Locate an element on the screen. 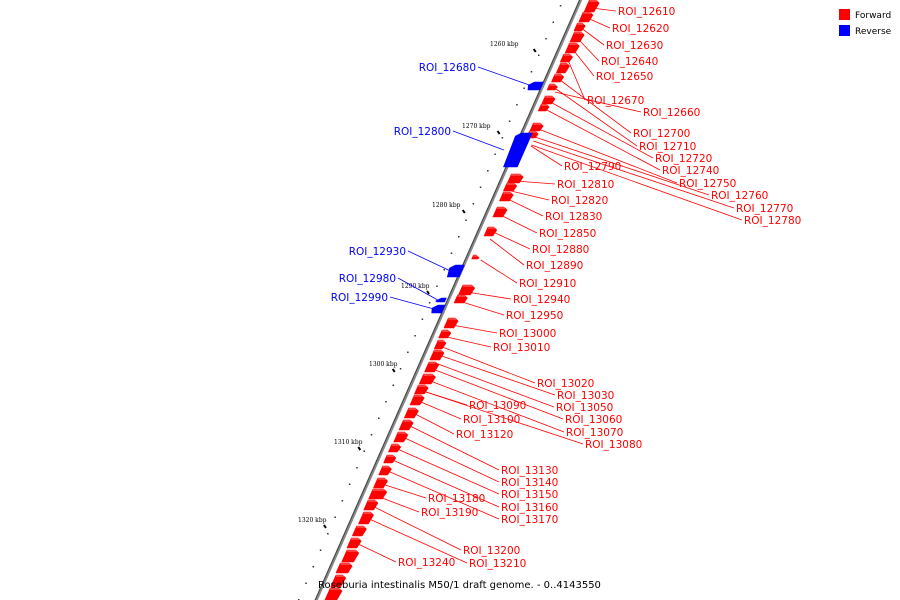 Image resolution: width=900 pixels, height=600 pixels. feature-label: ROI_13140 is located at coordinates (529, 483).